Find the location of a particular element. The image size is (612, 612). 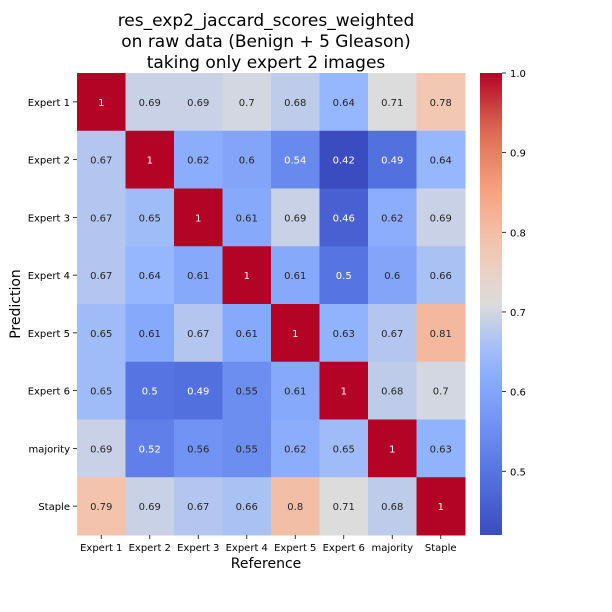

y-tick-label: Staple is located at coordinates (54, 507).